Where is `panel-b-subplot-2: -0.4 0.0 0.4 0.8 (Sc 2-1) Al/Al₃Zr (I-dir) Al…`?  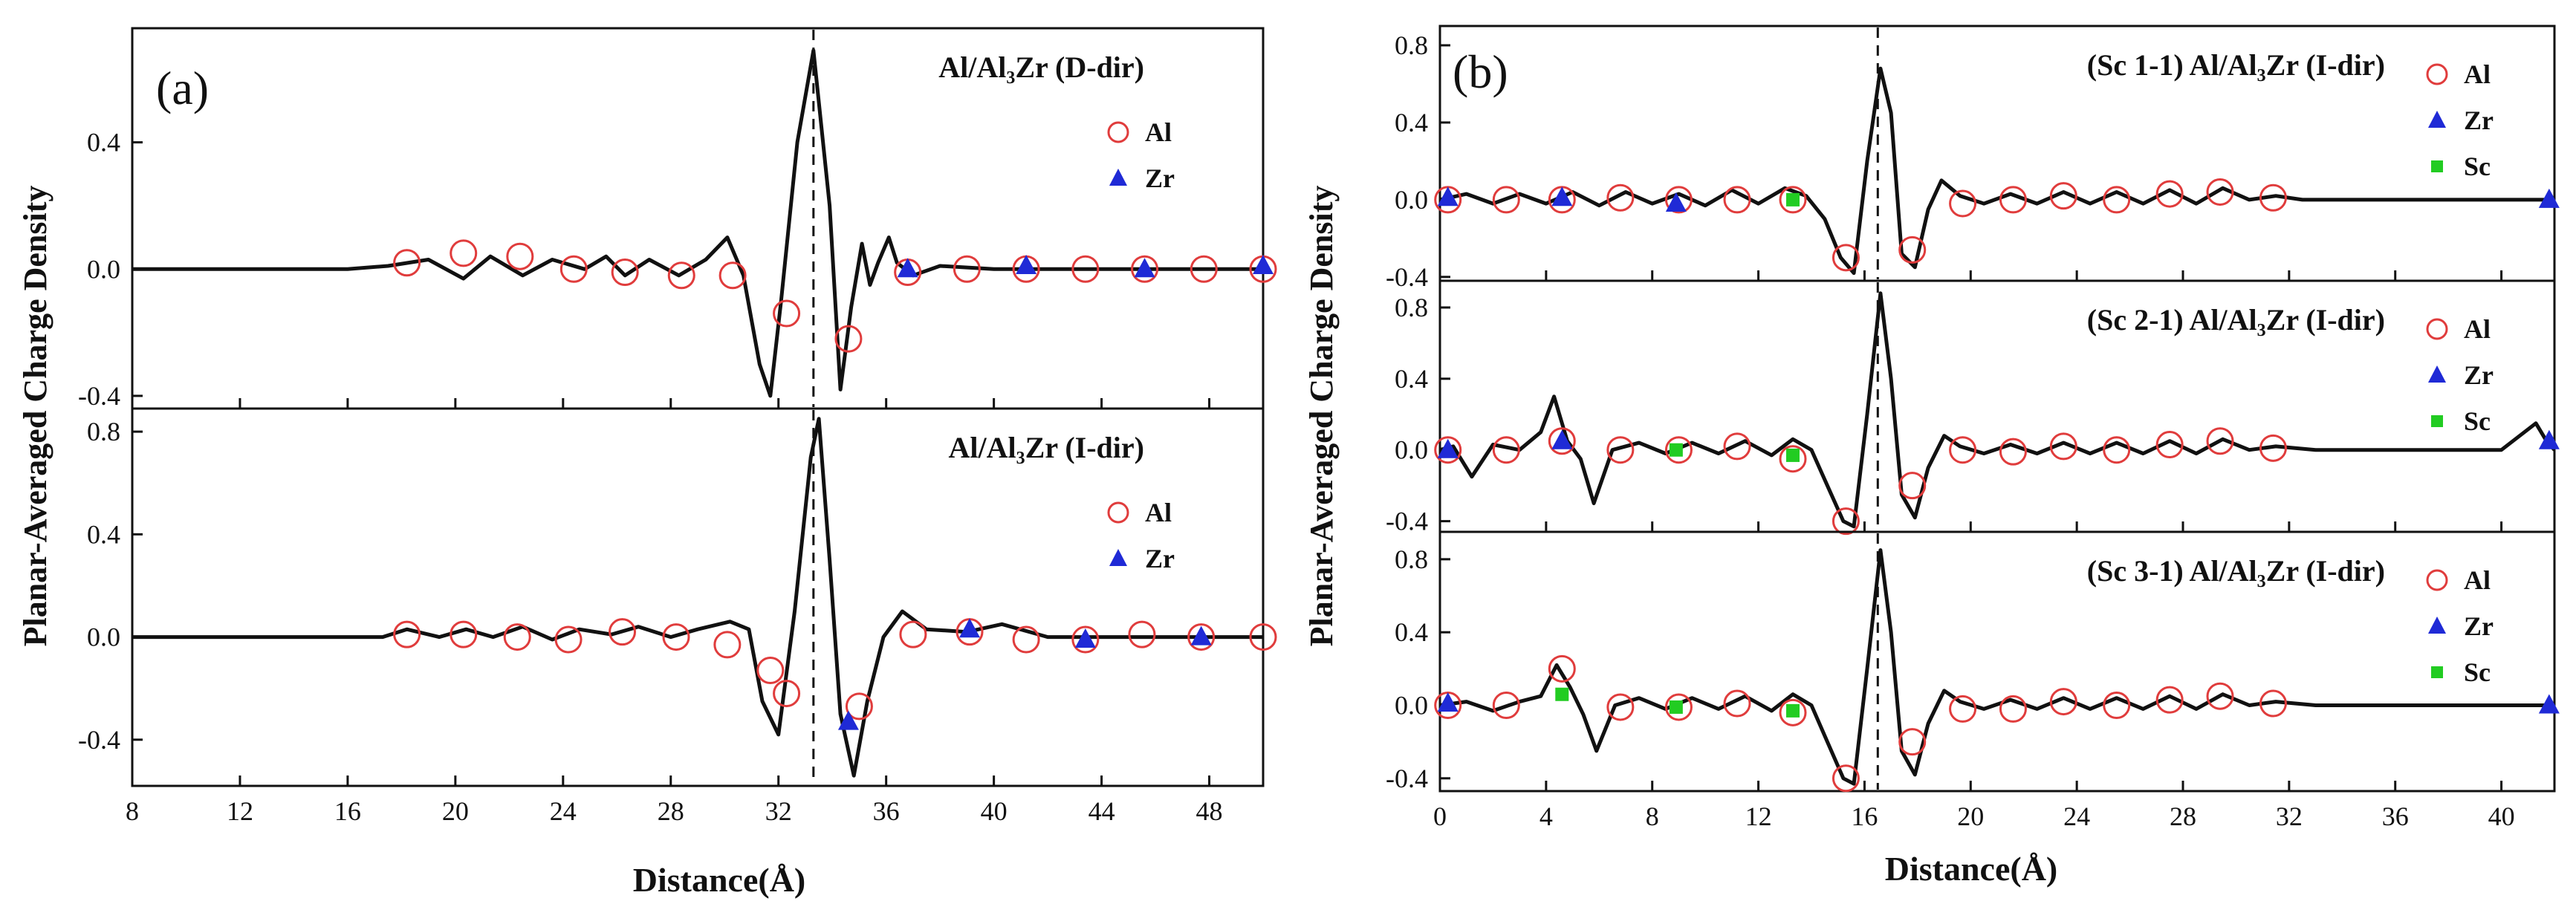
panel-b-subplot-2: -0.4 0.0 0.4 0.8 (Sc 2-1) Al/Al₃Zr (I-dir) Al… is located at coordinates (1973, 407).